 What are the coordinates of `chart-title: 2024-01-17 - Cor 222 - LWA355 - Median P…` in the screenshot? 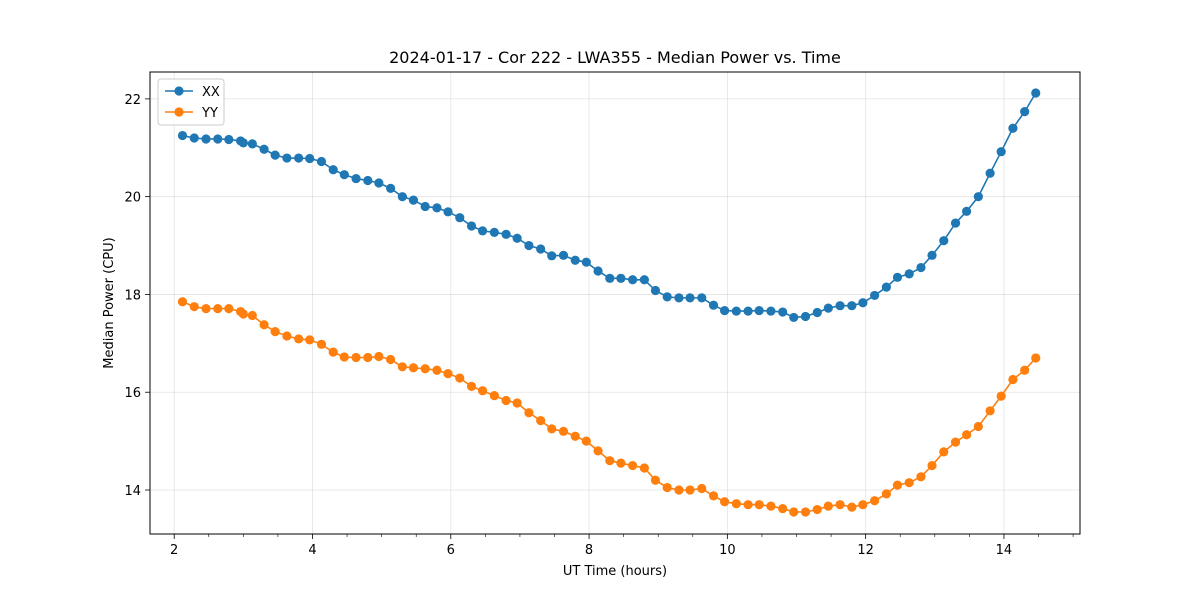 It's located at (615, 57).